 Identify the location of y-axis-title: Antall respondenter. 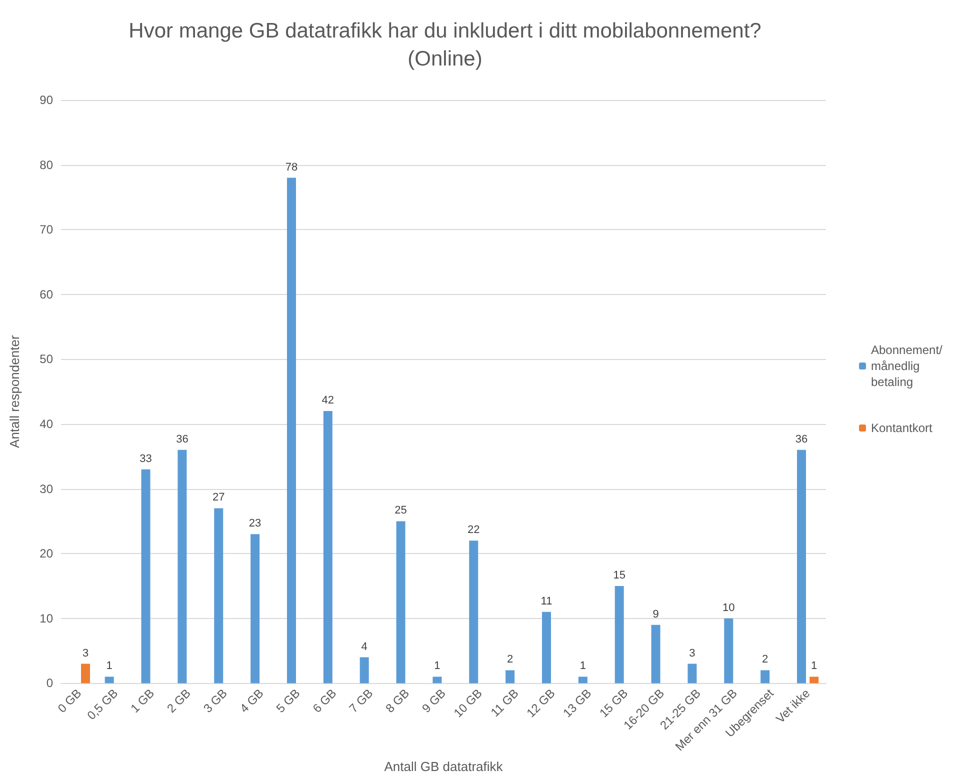
(14, 391).